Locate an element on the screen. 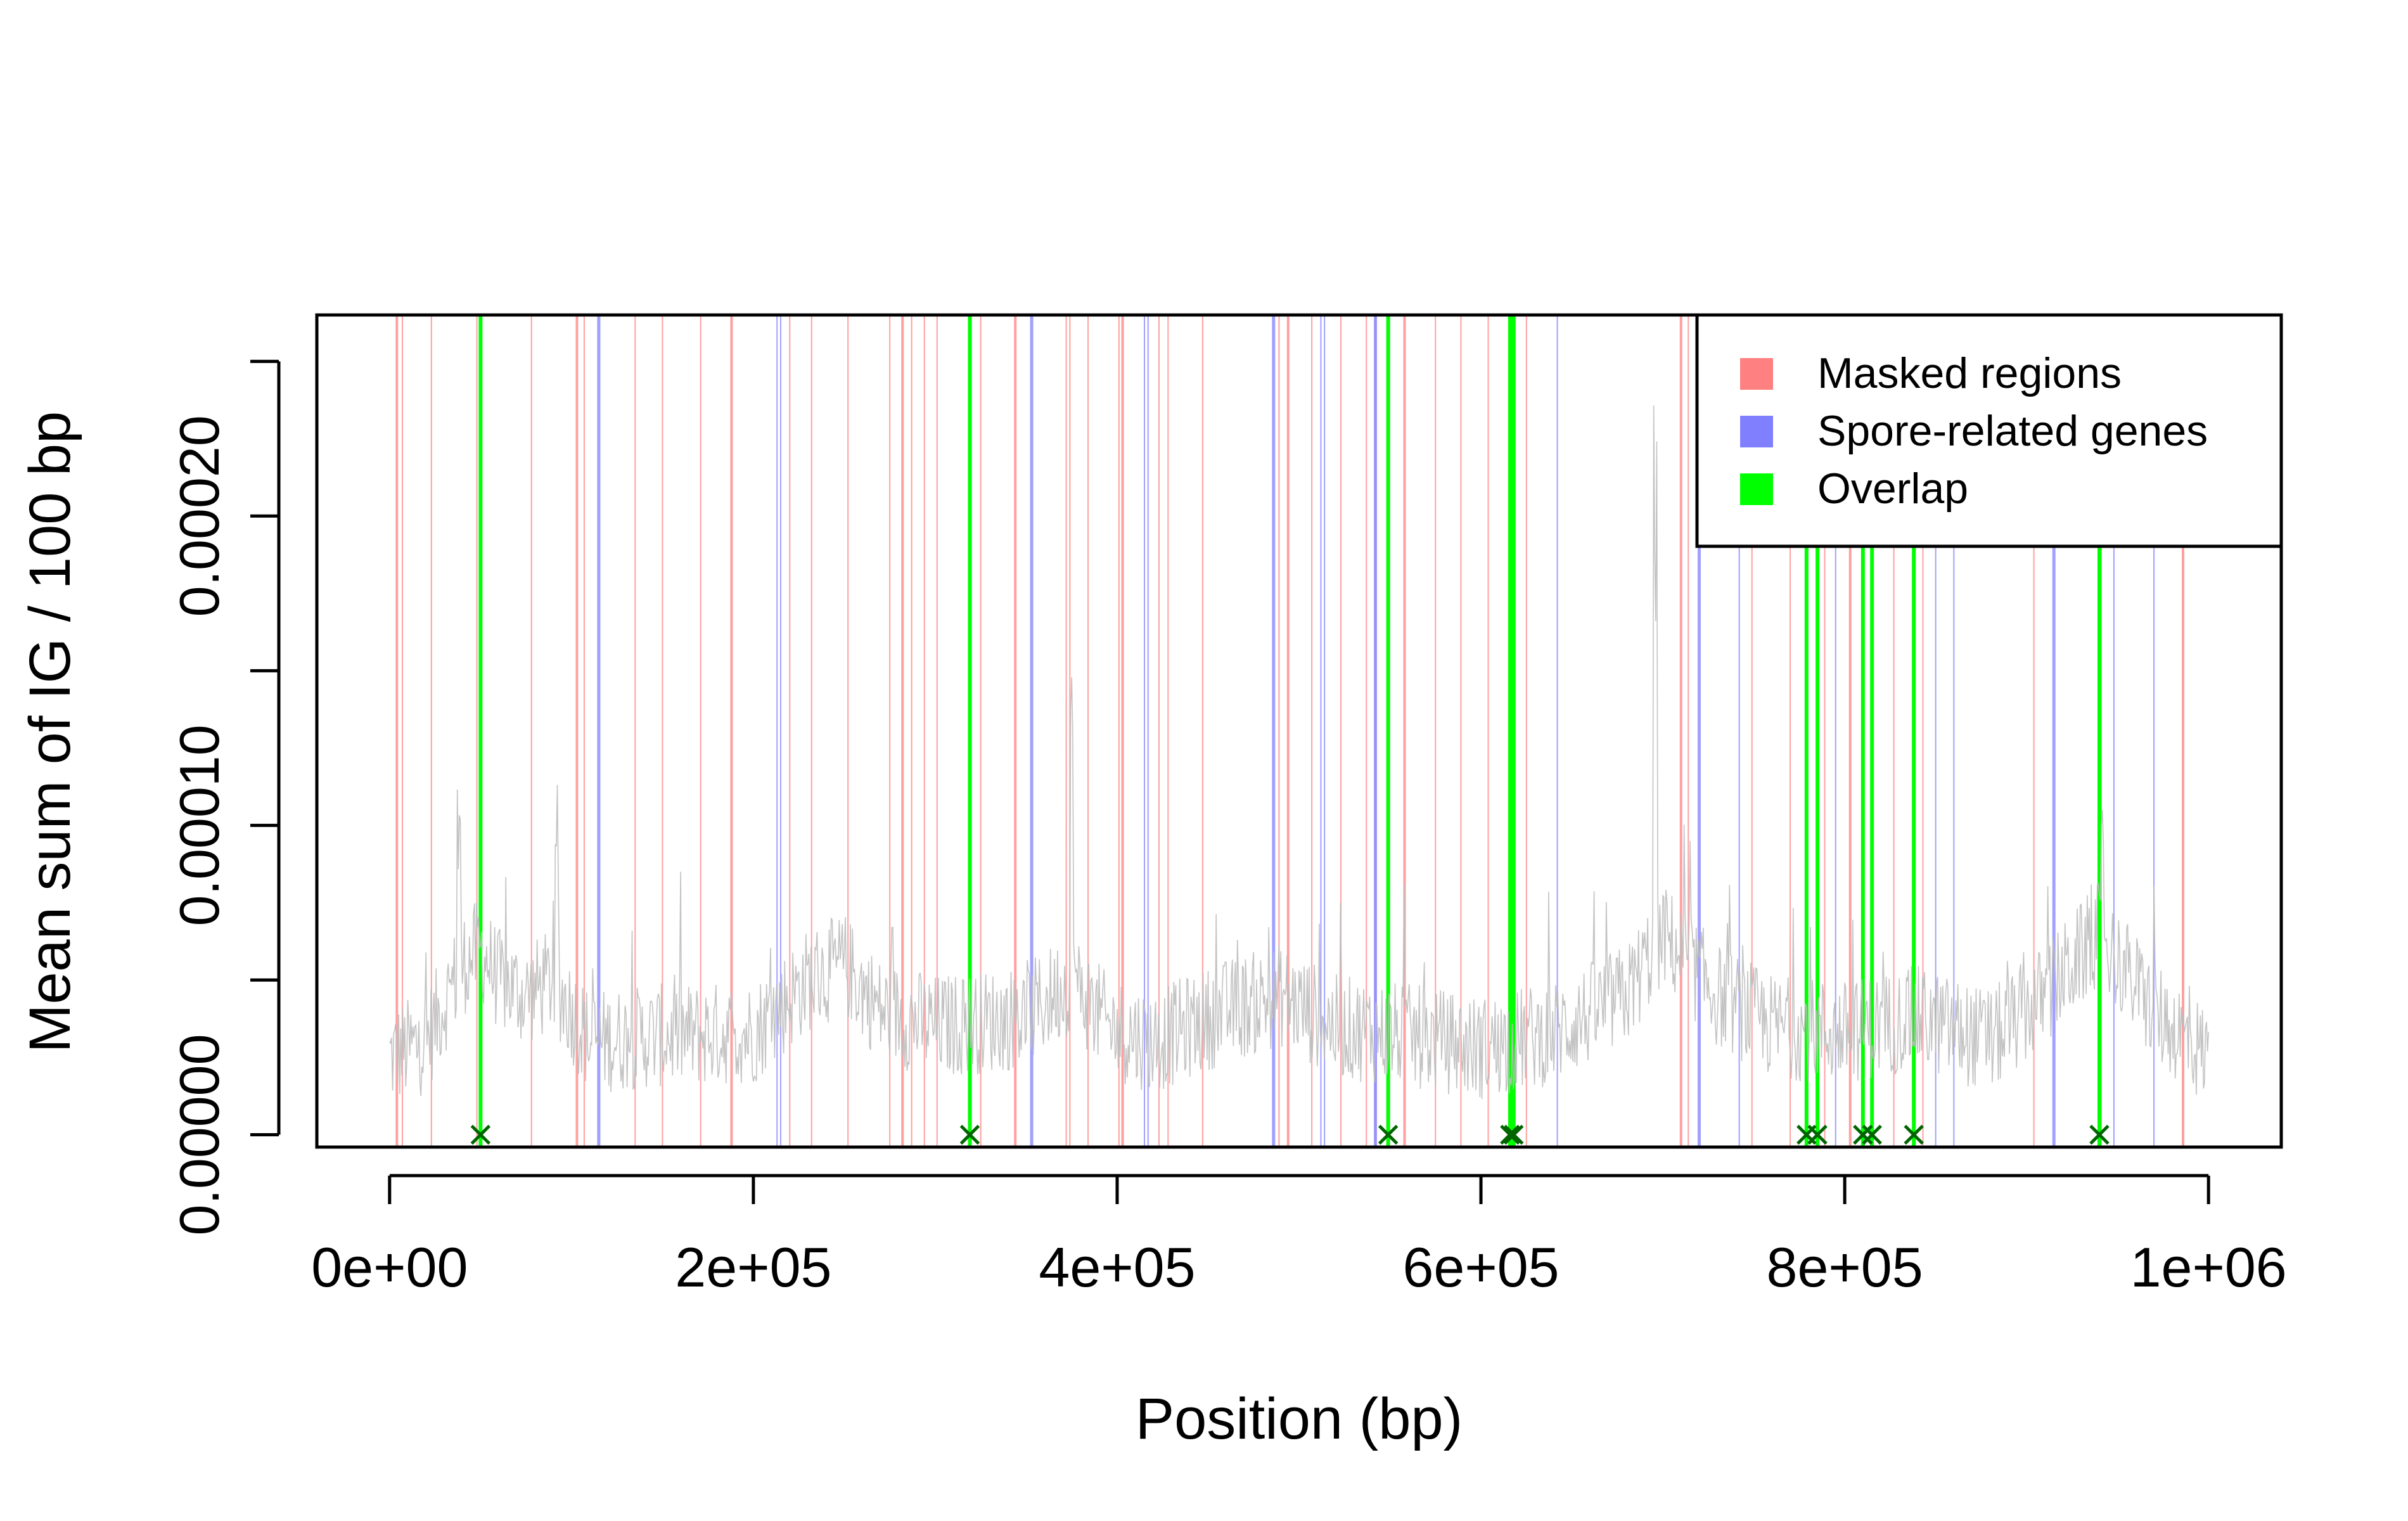  x-tick-label: 4e+05 is located at coordinates (1117, 1267).